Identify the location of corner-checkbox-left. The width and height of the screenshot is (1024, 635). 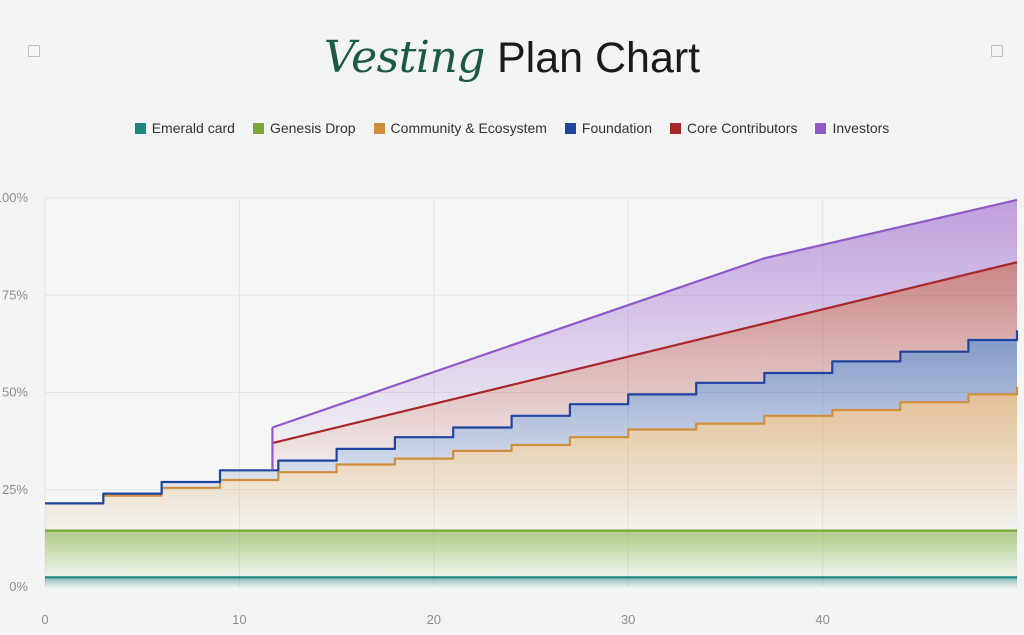
(34, 51).